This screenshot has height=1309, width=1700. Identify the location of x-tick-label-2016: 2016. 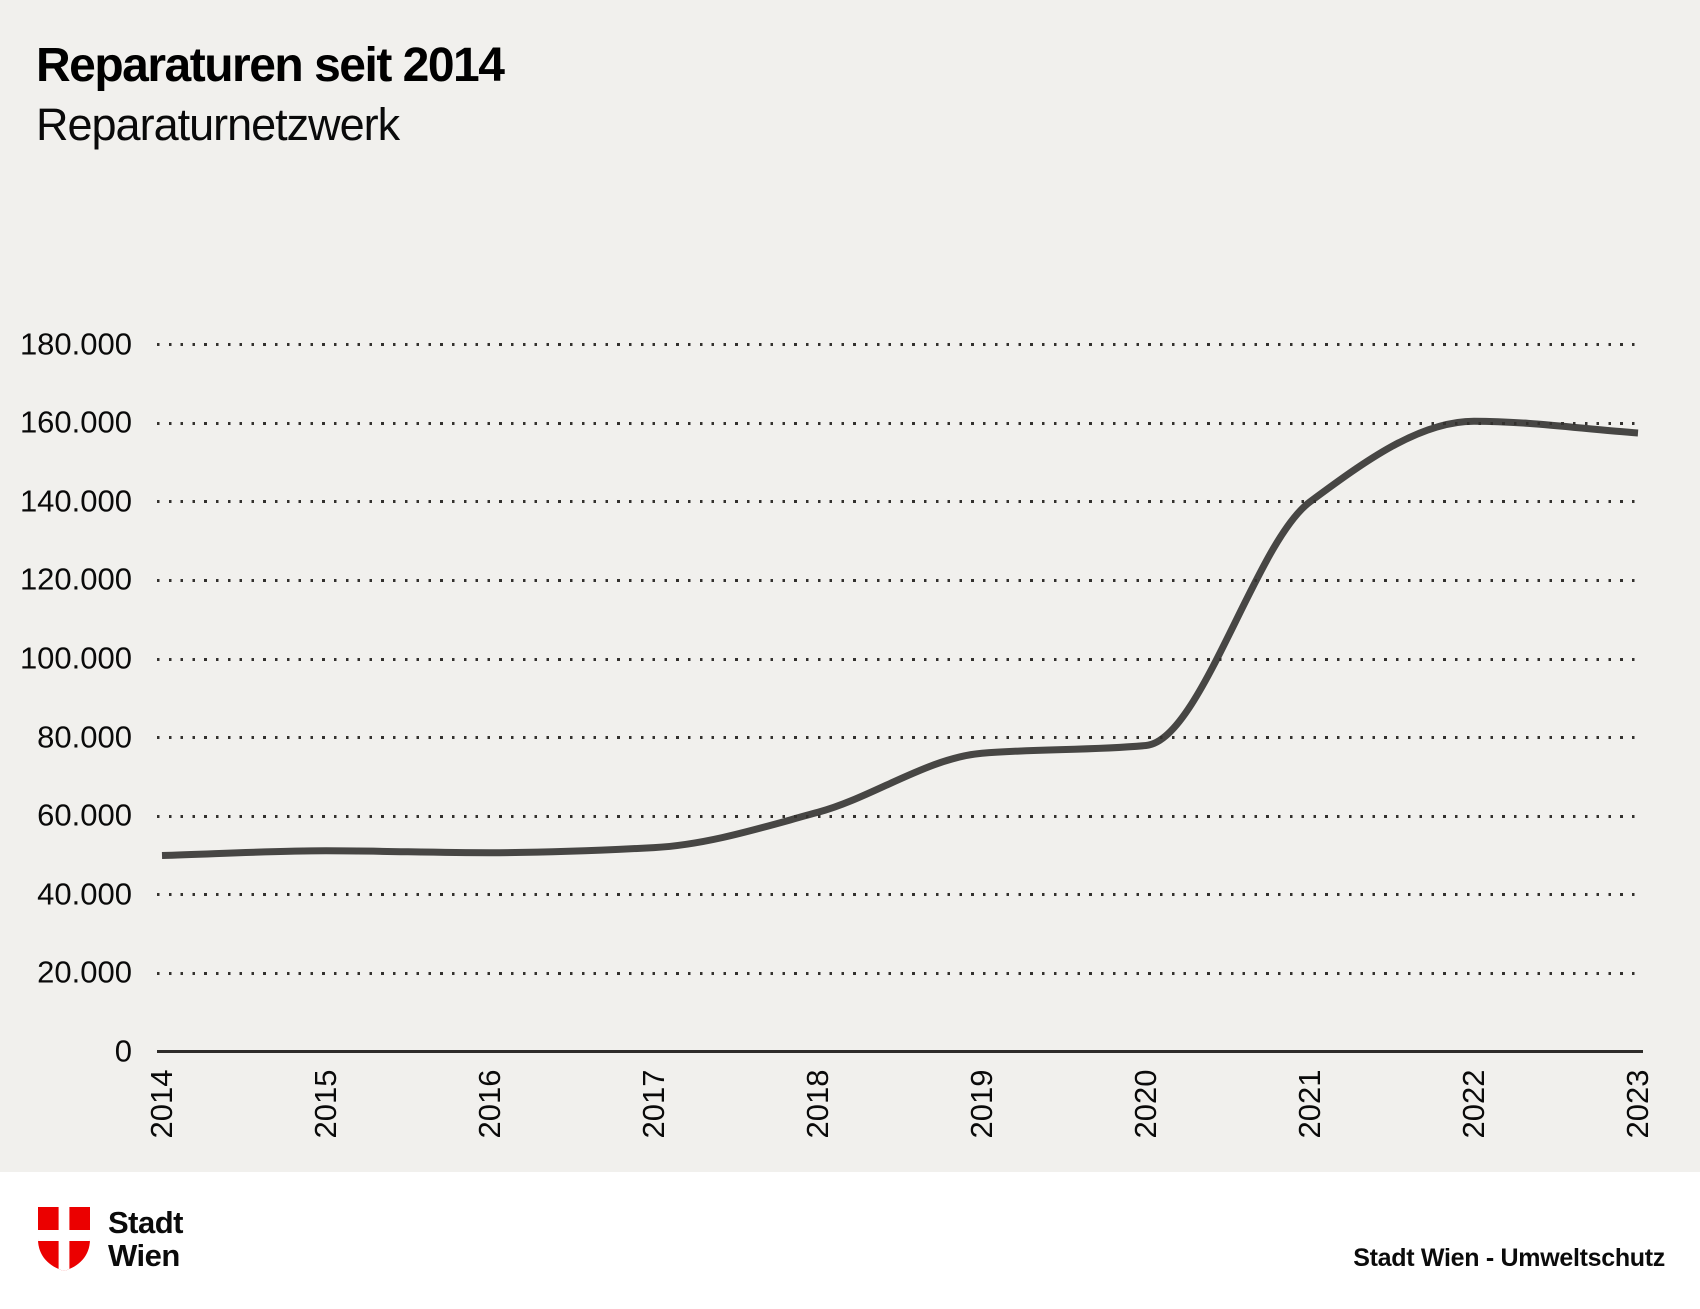
(489, 1104).